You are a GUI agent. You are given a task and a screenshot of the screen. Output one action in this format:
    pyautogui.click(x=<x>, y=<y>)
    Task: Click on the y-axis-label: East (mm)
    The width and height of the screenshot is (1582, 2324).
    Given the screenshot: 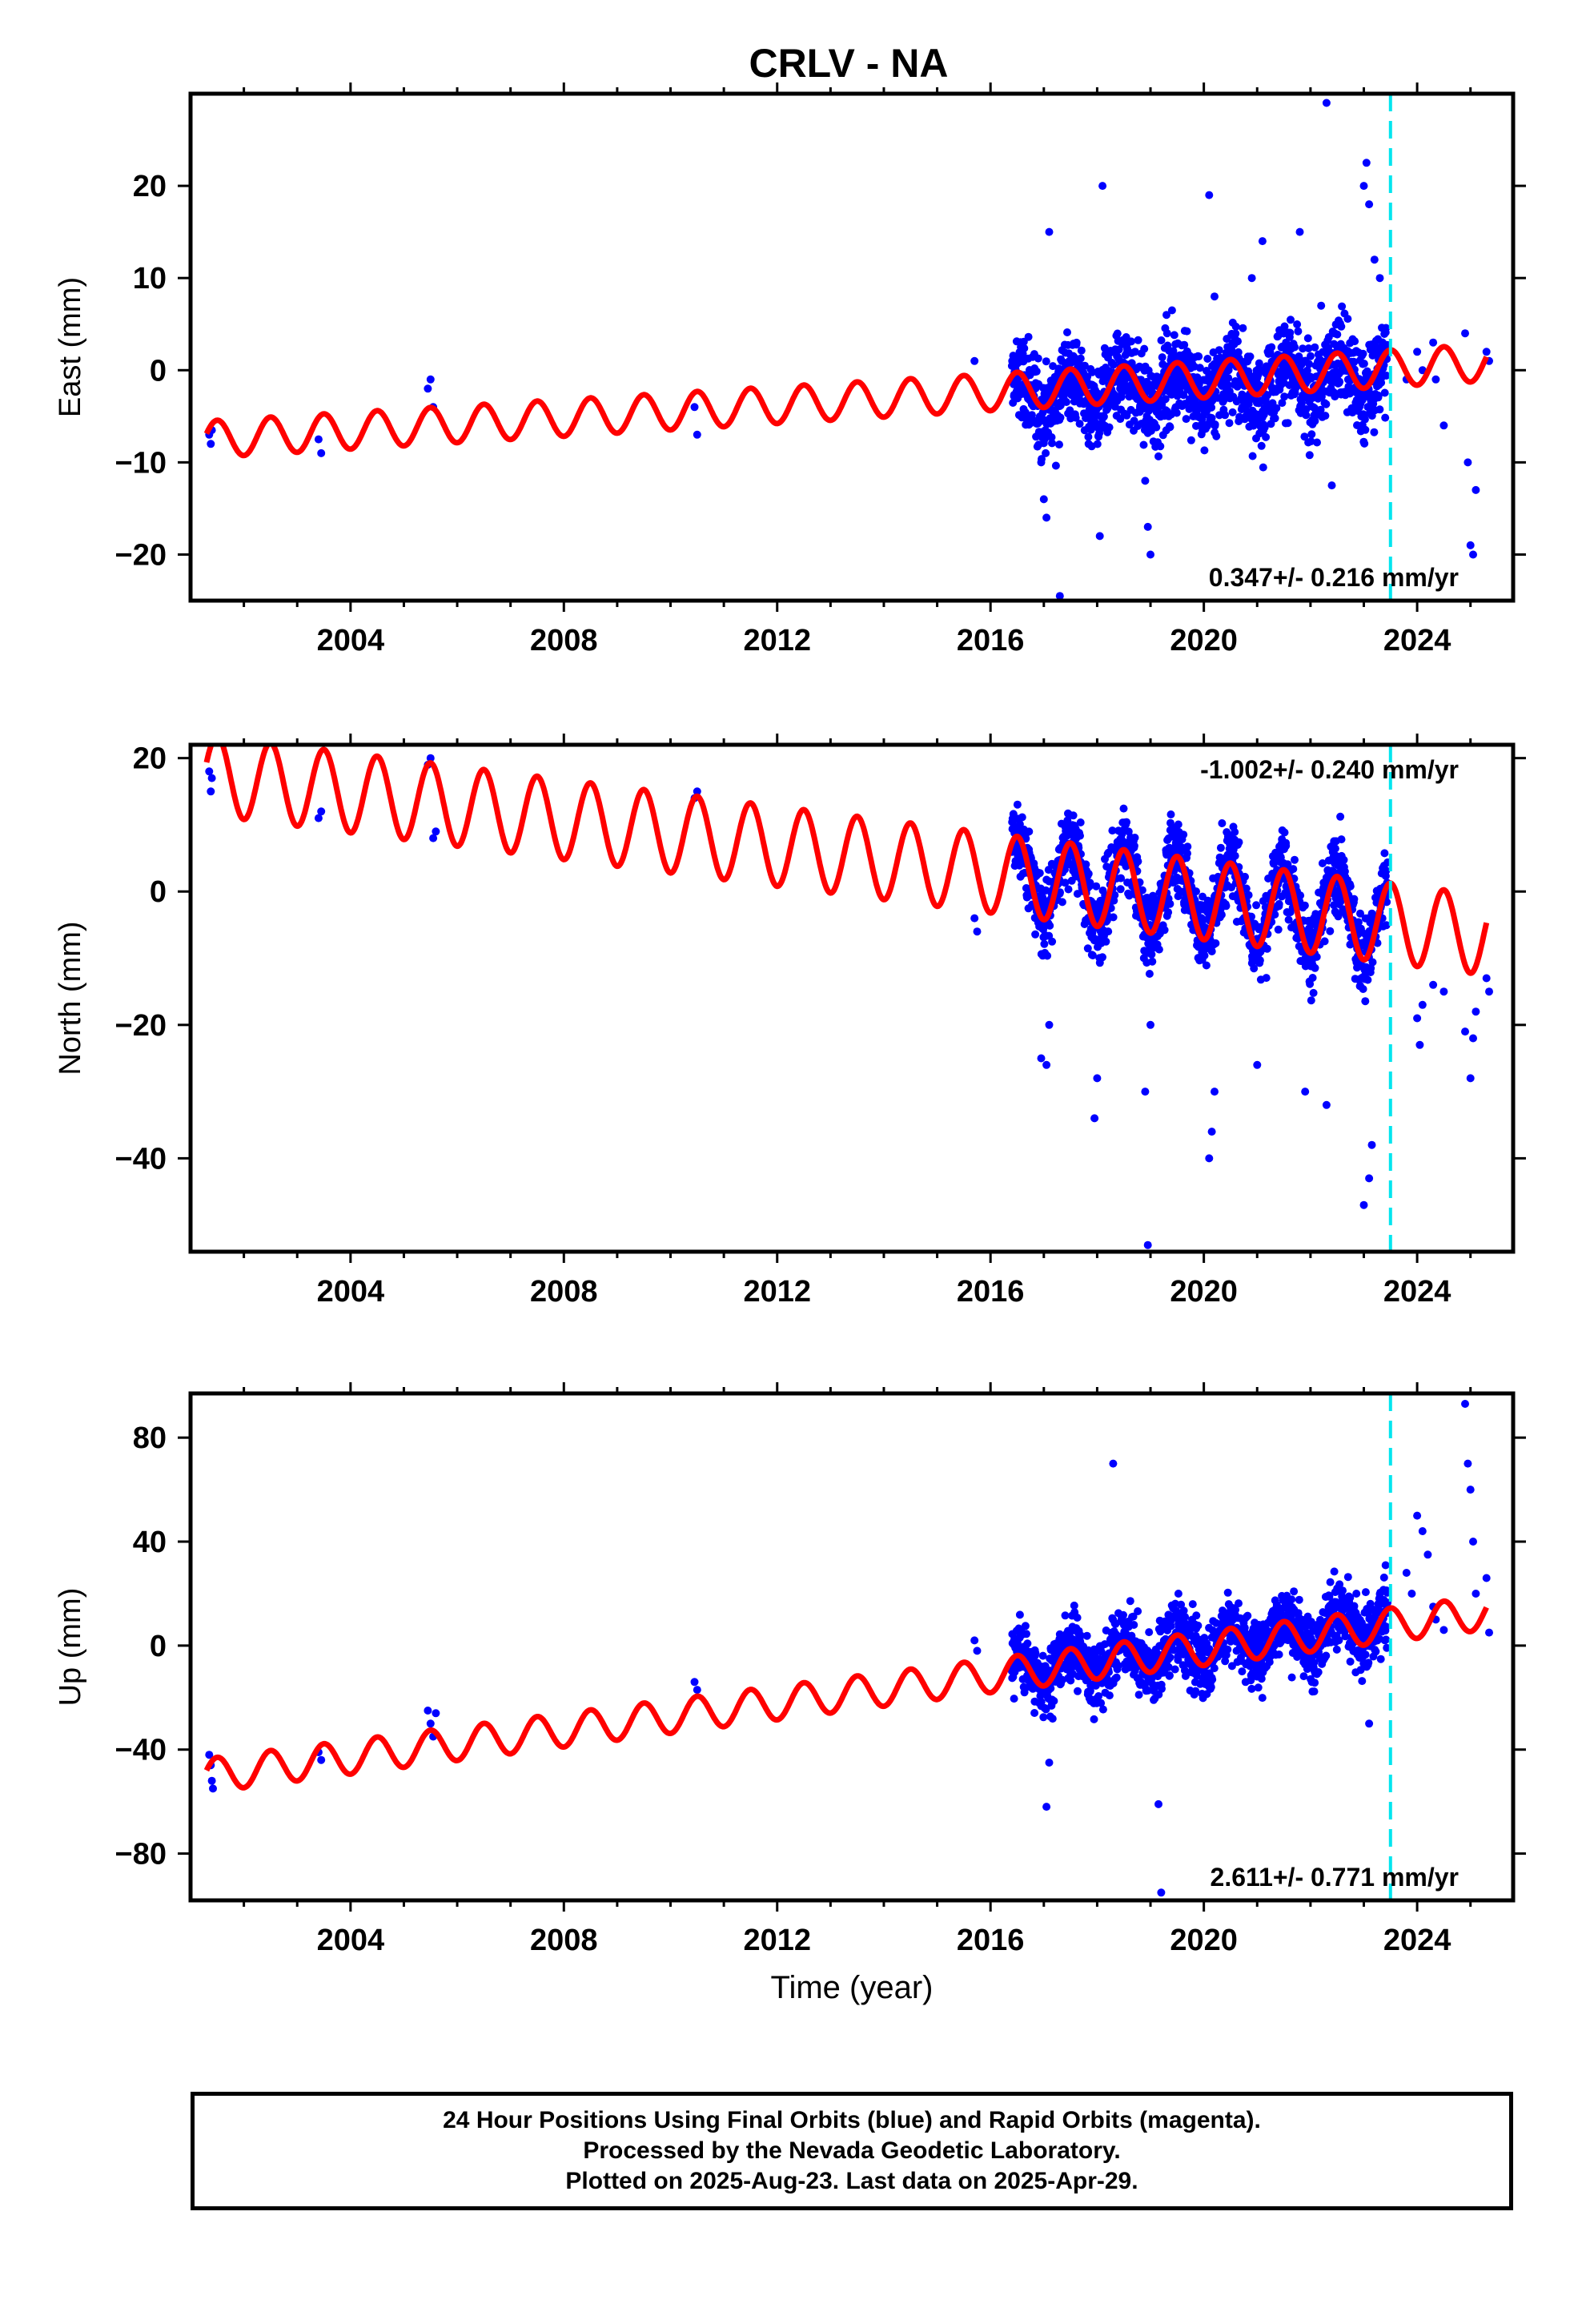 What is the action you would take?
    pyautogui.click(x=70, y=347)
    